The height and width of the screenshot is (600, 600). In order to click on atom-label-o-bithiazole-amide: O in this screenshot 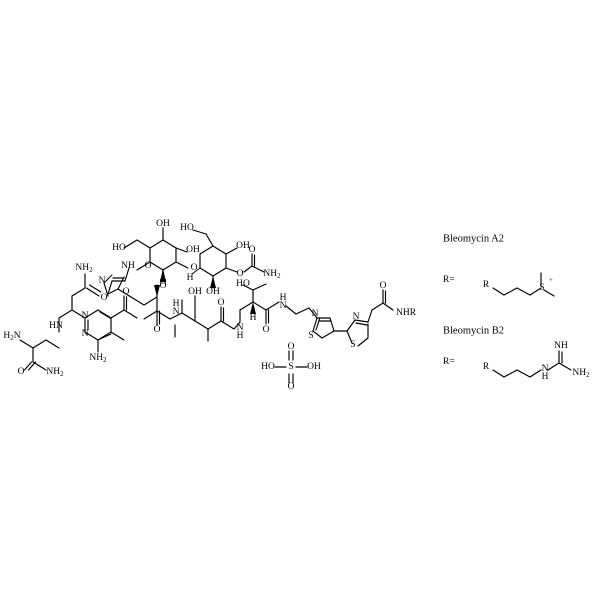, I will do `click(383, 286)`.